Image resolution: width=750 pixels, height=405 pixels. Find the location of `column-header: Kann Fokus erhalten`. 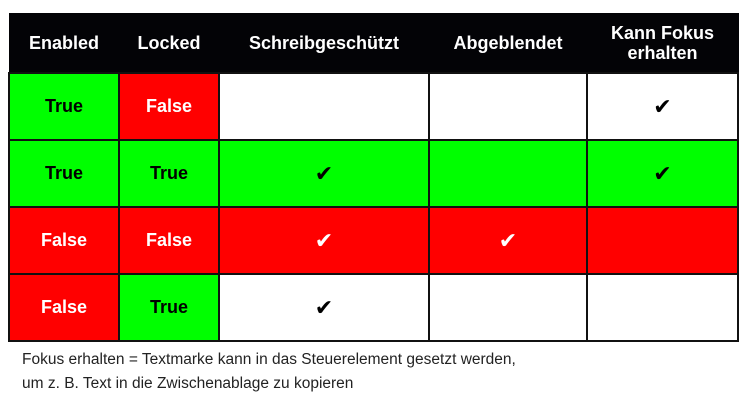

column-header: Kann Fokus erhalten is located at coordinates (662, 43).